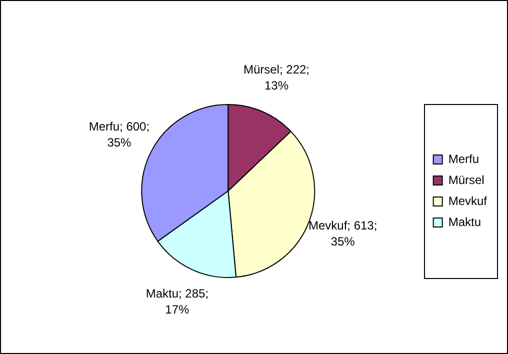 This screenshot has height=354, width=508. Describe the element at coordinates (465, 221) in the screenshot. I see `legend-label: Maktu` at that location.